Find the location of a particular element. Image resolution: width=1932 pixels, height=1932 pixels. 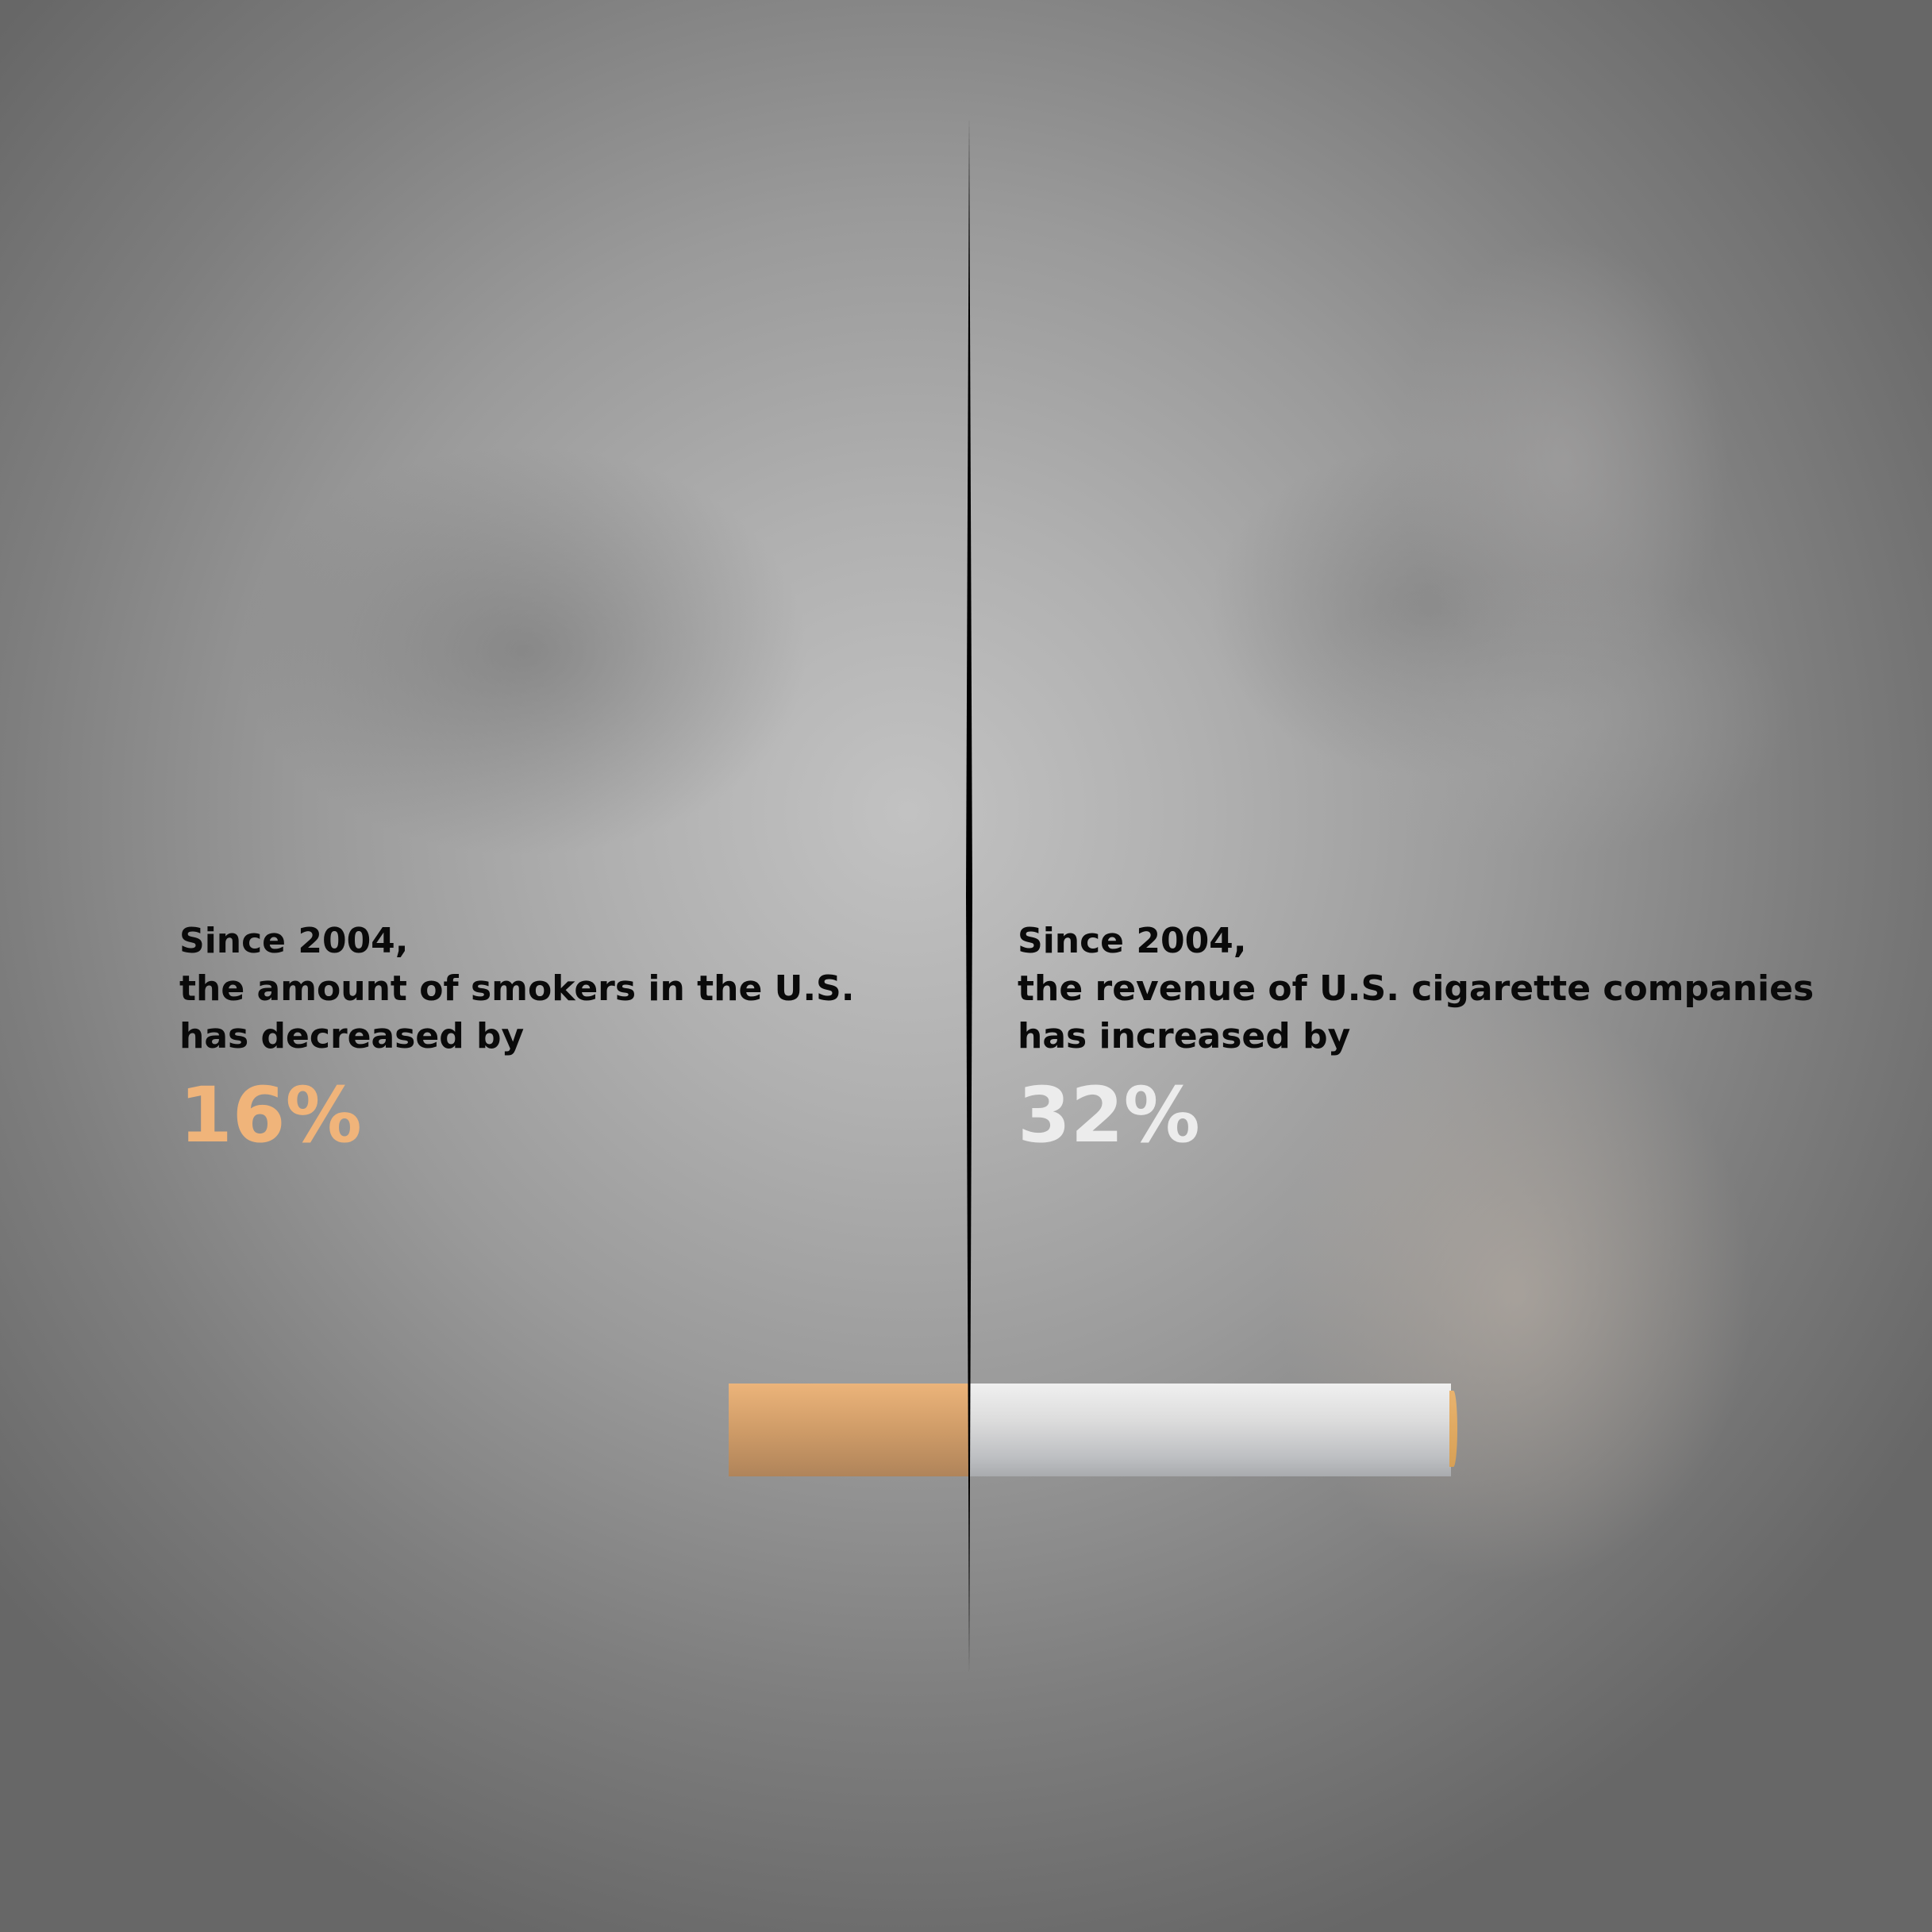

smoke-shadow-left is located at coordinates (524, 651).